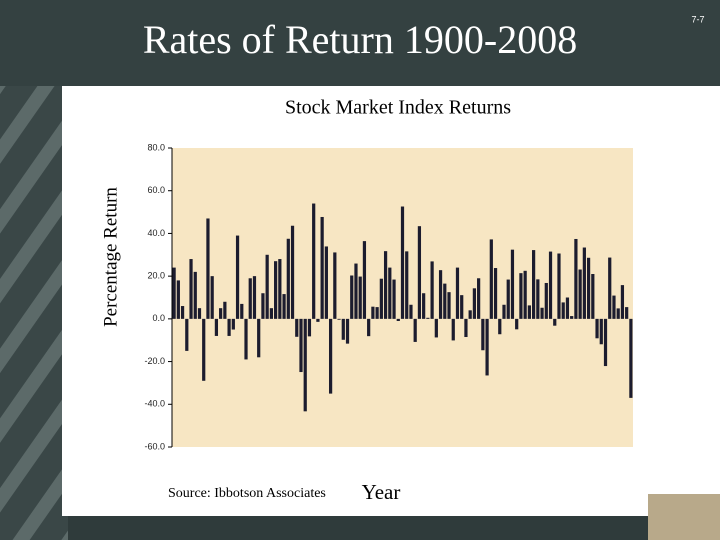 This screenshot has height=540, width=720. What do you see at coordinates (381, 492) in the screenshot?
I see `x-axis-label: Year` at bounding box center [381, 492].